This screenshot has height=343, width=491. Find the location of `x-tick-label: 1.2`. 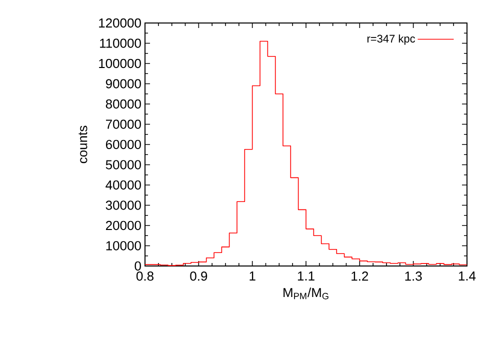

x-tick-label: 1.2 is located at coordinates (360, 276).